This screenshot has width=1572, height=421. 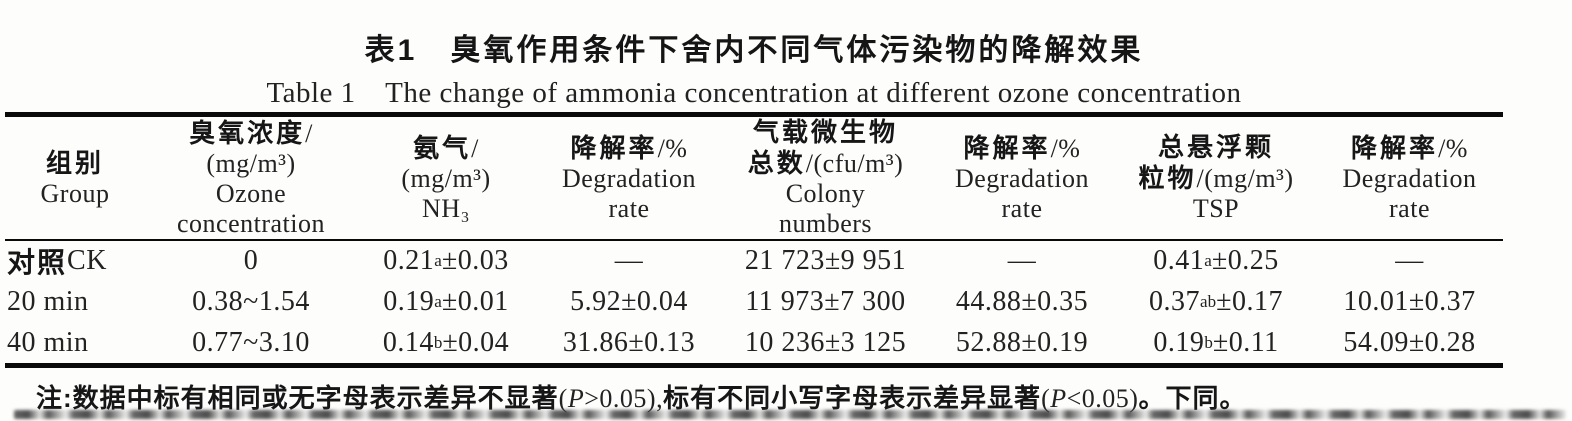 I want to click on table-cell-degradation-rate-nh3: 5.92±0.04, so click(x=629, y=301).